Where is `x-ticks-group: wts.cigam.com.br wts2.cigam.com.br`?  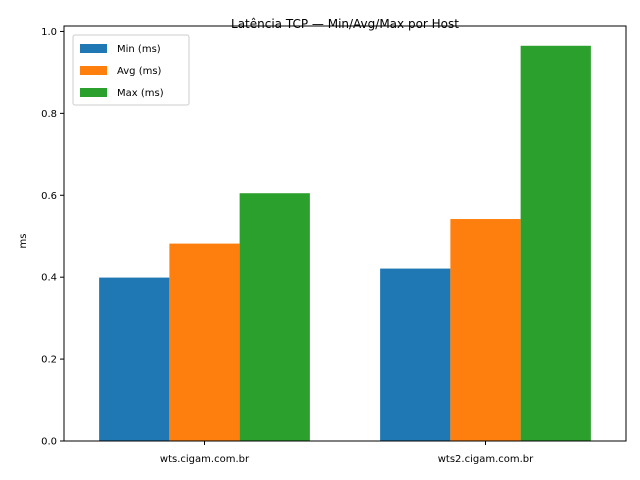
x-ticks-group: wts.cigam.com.br wts2.cigam.com.br is located at coordinates (347, 453).